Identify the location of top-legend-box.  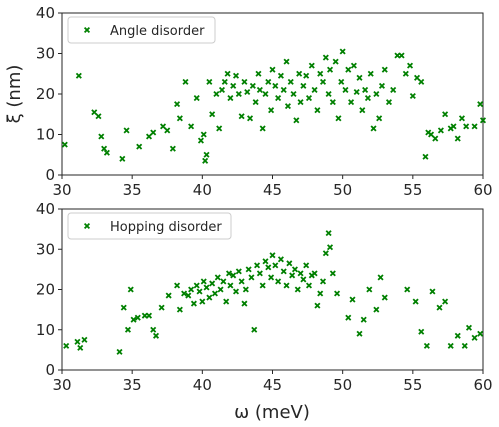
(141, 30).